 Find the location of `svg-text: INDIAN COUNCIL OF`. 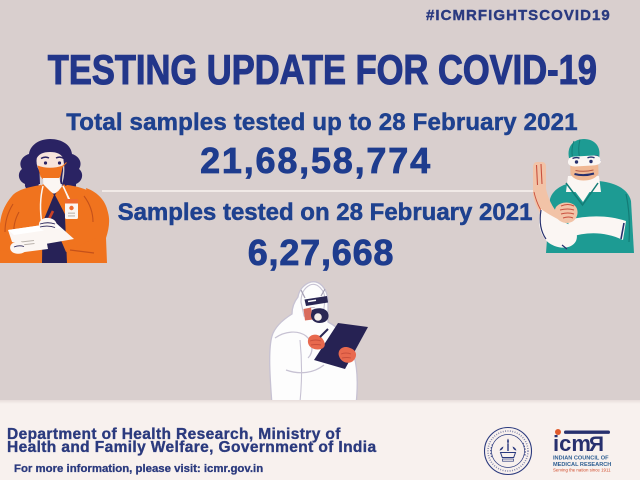

svg-text: INDIAN COUNCIL OF is located at coordinates (581, 459).